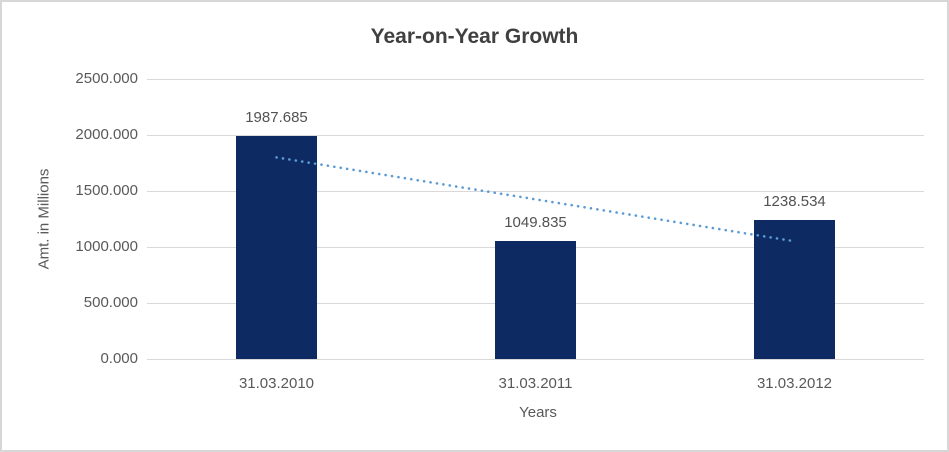  What do you see at coordinates (535, 383) in the screenshot?
I see `x-category-label: 31.03.2011` at bounding box center [535, 383].